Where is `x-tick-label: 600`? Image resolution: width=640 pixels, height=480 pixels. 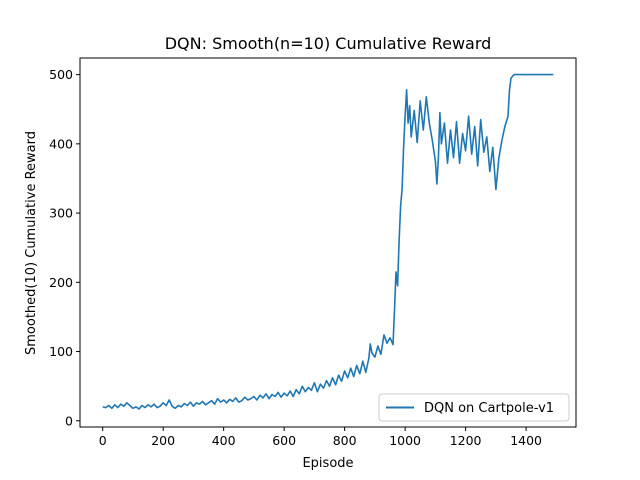
x-tick-label: 600 is located at coordinates (284, 440).